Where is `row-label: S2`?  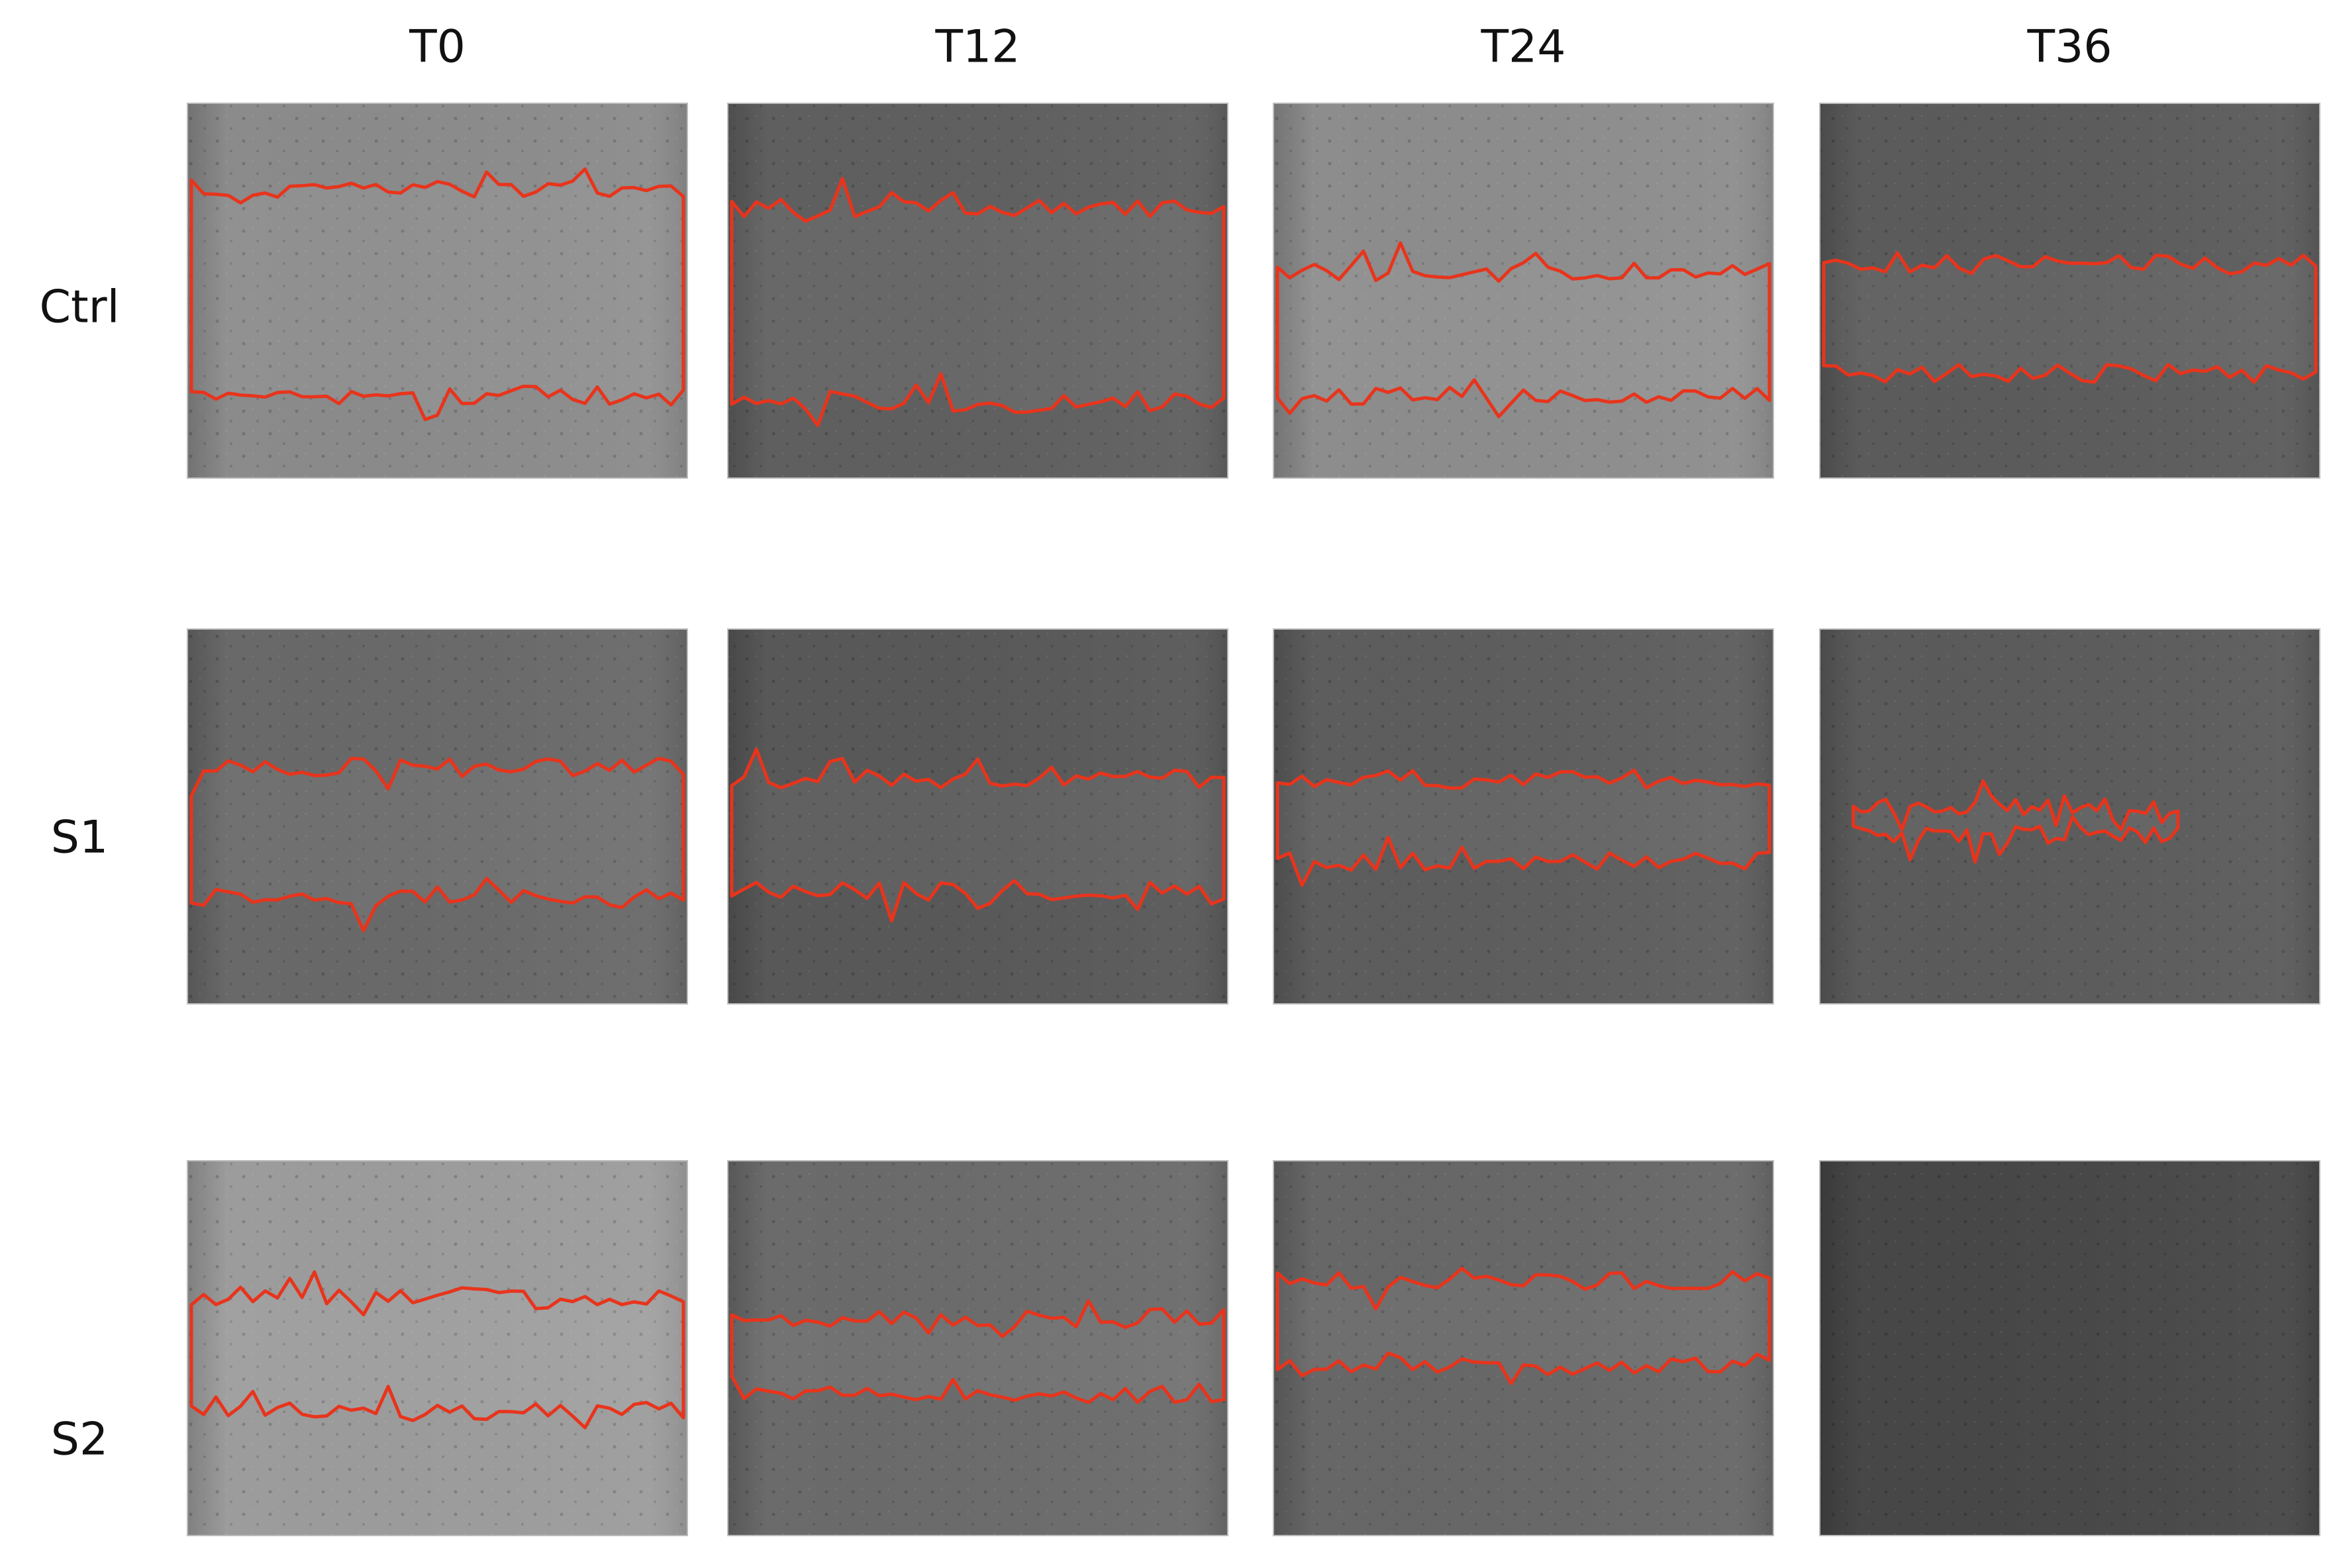
row-label: S2 is located at coordinates (79, 1440).